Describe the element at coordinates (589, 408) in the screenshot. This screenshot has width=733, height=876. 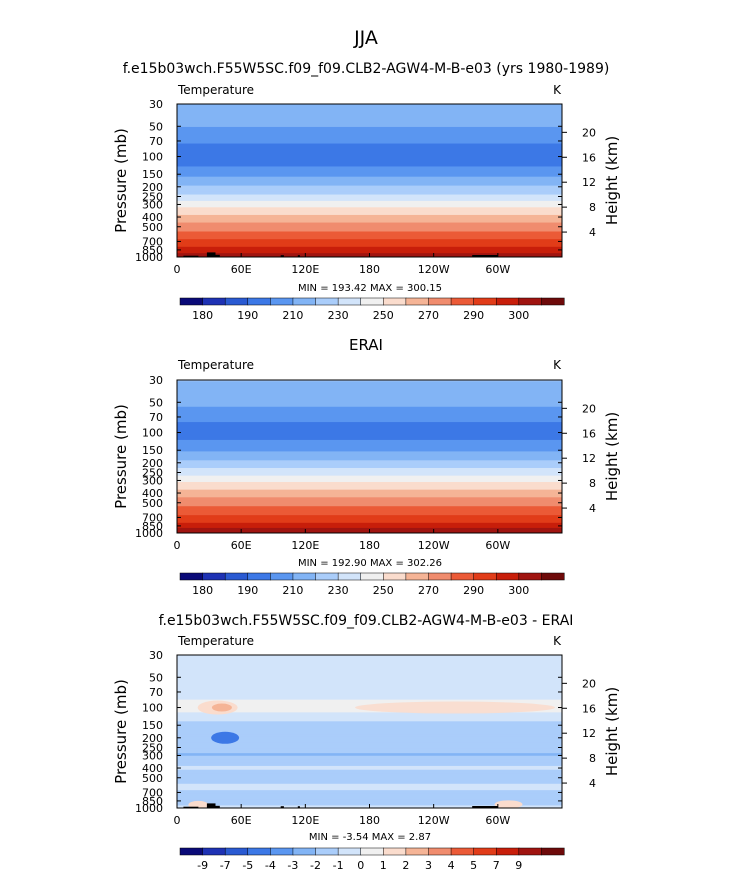
I see `y2-tick-label: 20` at that location.